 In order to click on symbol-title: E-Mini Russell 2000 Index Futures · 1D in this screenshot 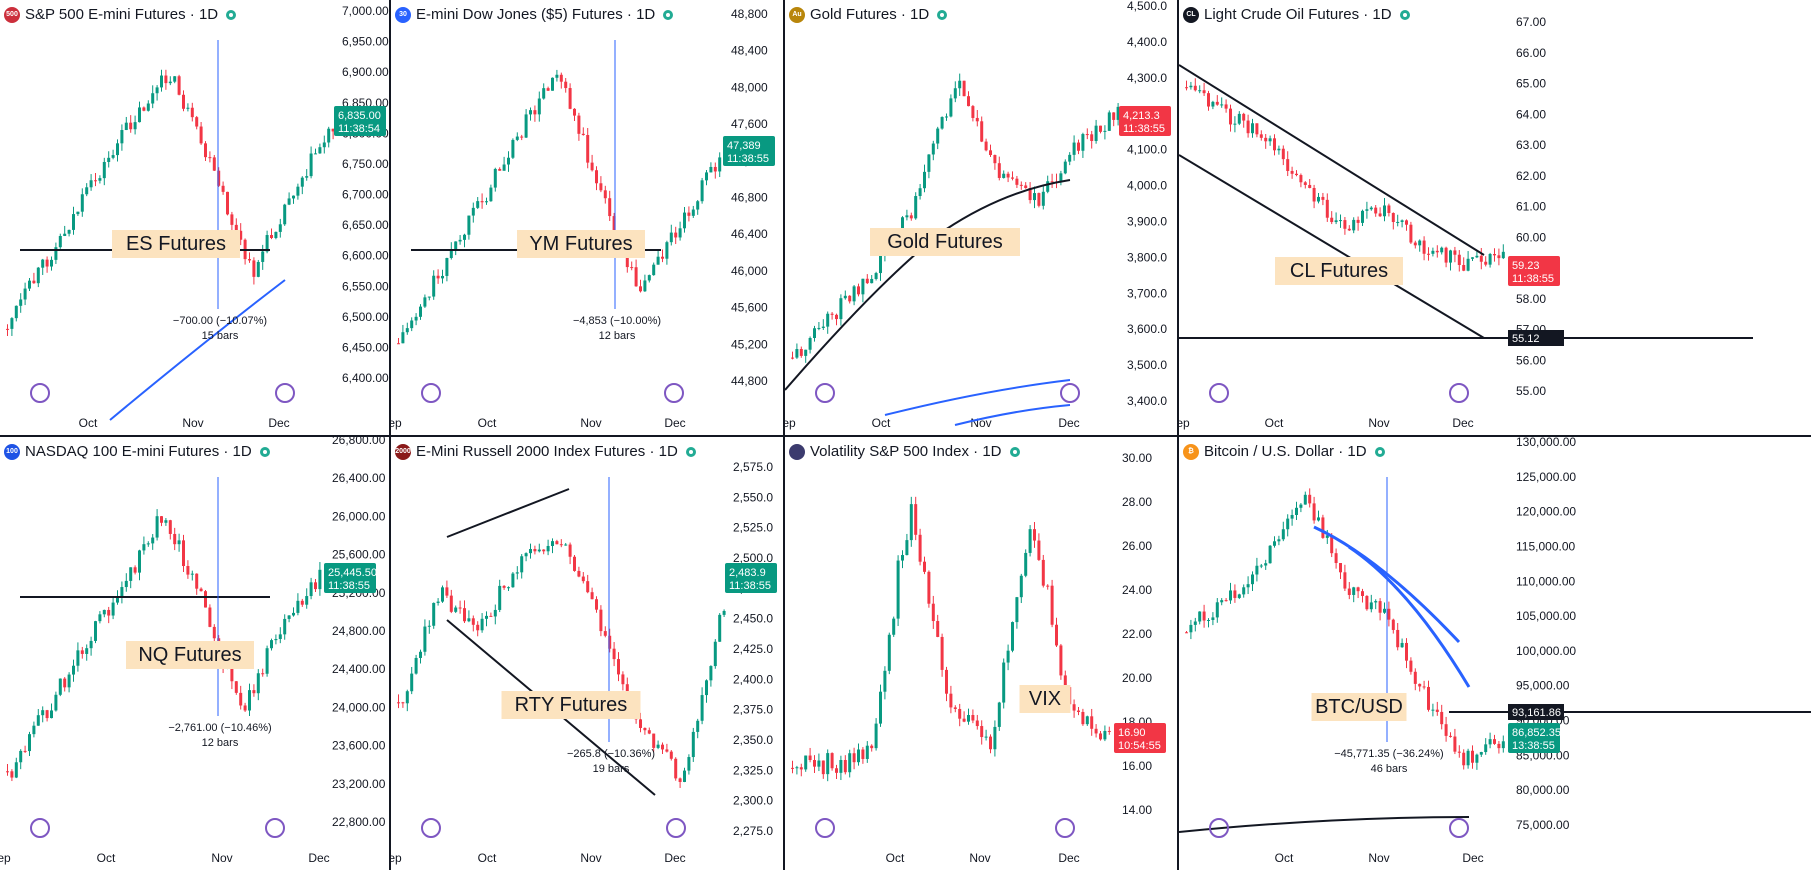, I will do `click(547, 451)`.